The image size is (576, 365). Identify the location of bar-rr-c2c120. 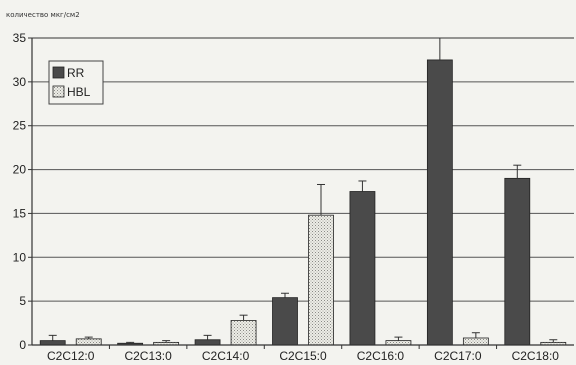
(52, 343).